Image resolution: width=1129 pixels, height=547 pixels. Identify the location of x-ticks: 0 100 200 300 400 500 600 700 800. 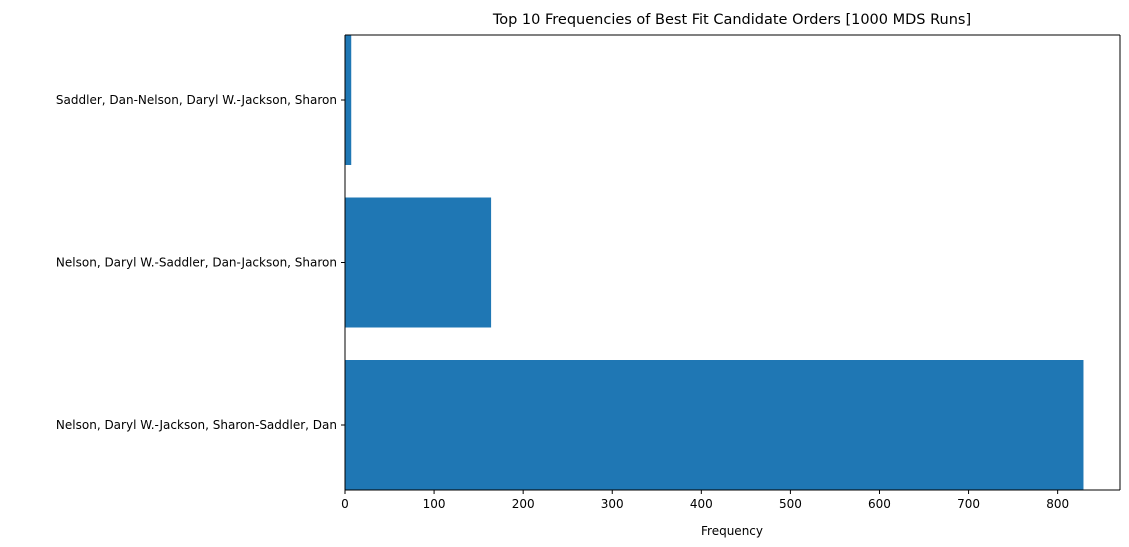
(705, 500).